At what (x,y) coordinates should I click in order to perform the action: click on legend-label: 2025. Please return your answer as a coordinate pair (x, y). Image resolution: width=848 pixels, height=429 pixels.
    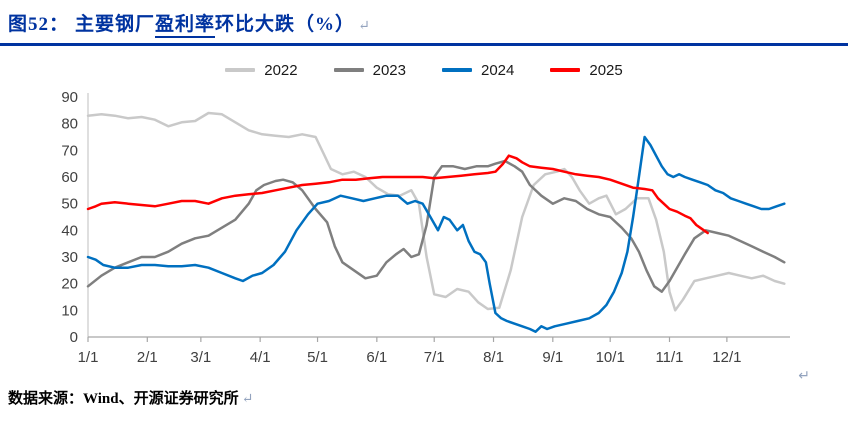
    Looking at the image, I should click on (606, 70).